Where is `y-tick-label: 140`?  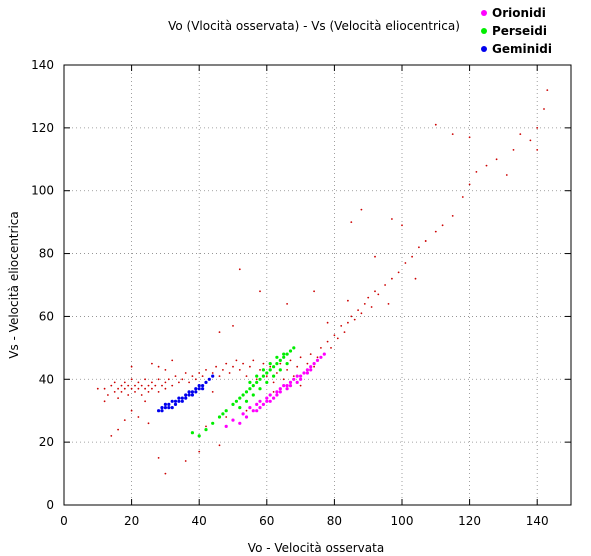
y-tick-label: 140 is located at coordinates (42, 65).